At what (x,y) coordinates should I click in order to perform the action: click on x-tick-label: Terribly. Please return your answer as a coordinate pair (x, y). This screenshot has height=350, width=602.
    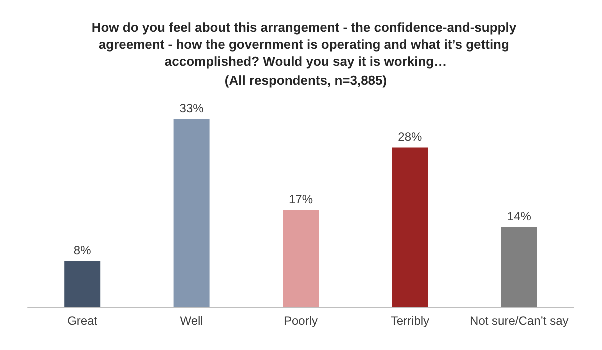
    Looking at the image, I should click on (410, 321).